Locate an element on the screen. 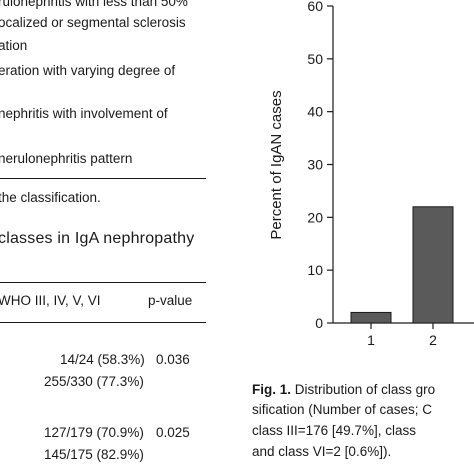  table-cell-value: 127/179 (70.9%) is located at coordinates (94, 432).